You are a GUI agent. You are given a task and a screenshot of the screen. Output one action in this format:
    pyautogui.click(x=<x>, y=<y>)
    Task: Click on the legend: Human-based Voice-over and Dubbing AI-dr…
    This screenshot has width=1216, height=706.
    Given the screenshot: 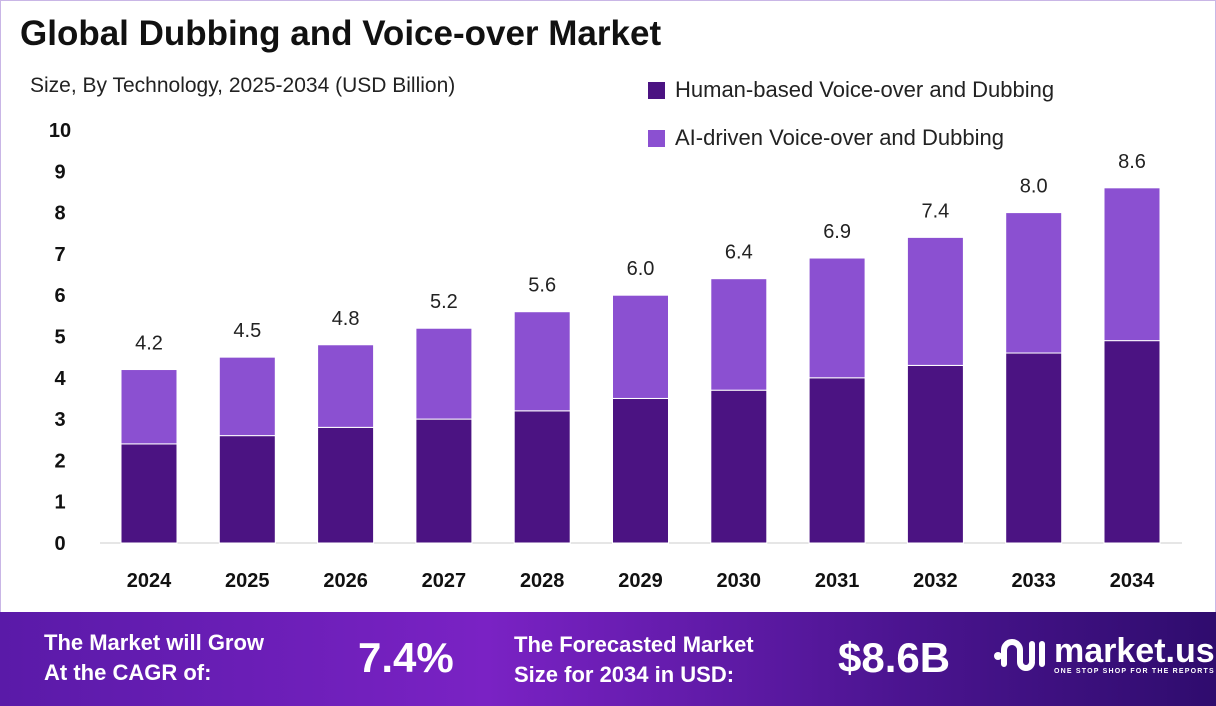 What is the action you would take?
    pyautogui.click(x=851, y=114)
    